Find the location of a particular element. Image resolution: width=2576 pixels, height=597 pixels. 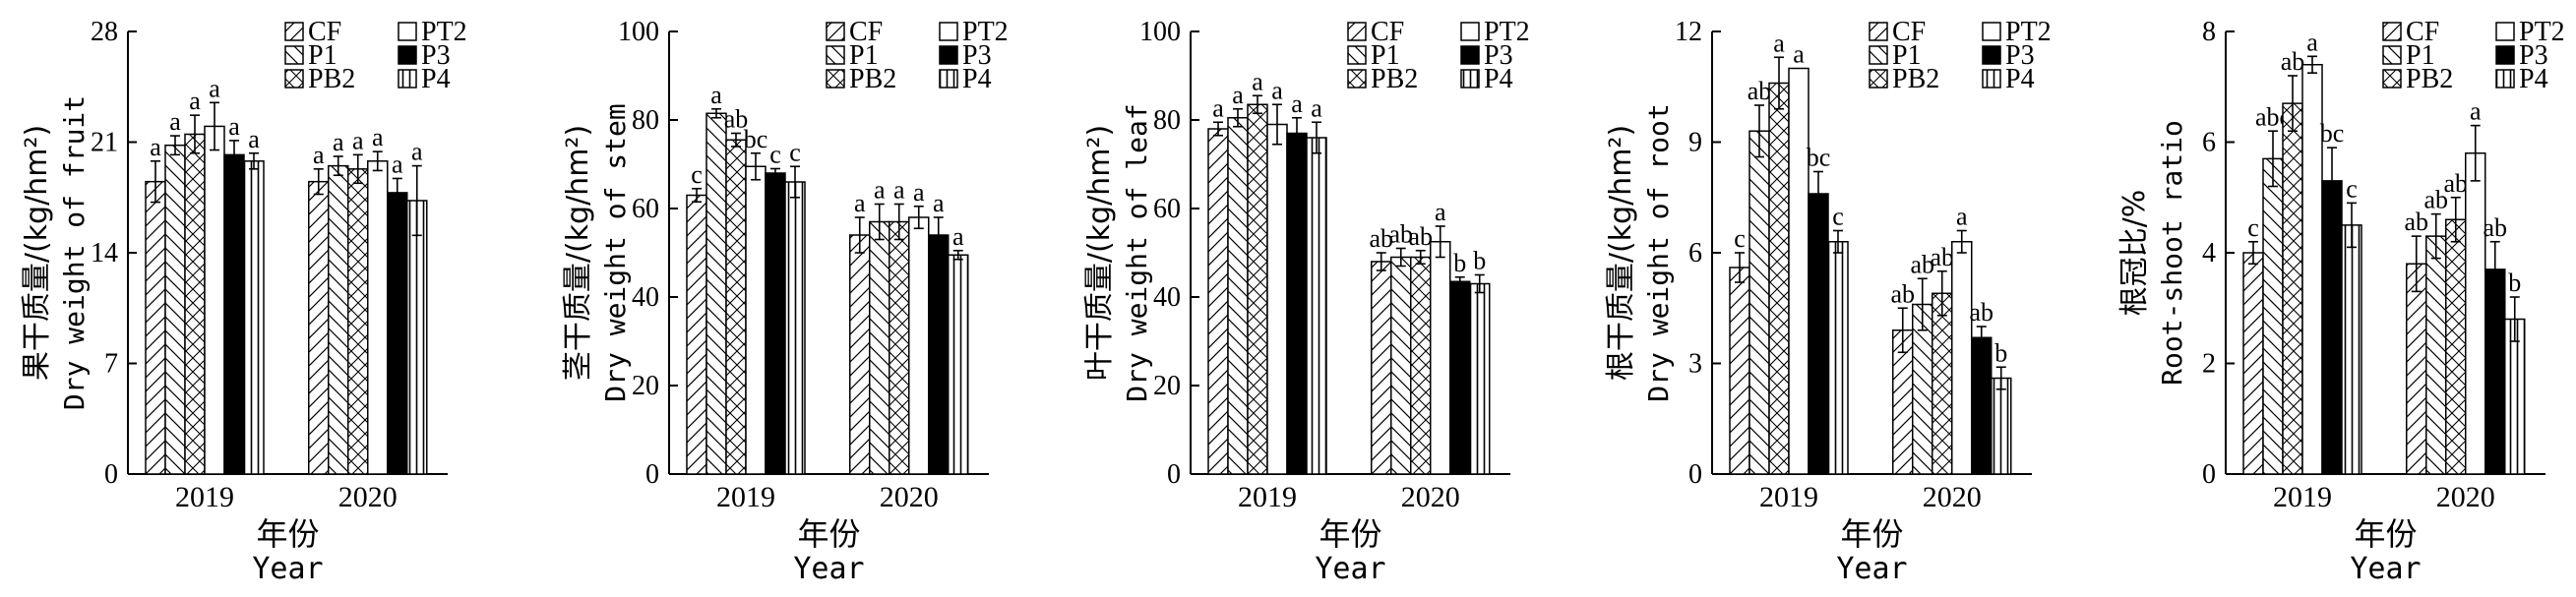

y-axis-title-en: Dry weight of root is located at coordinates (1658, 252).